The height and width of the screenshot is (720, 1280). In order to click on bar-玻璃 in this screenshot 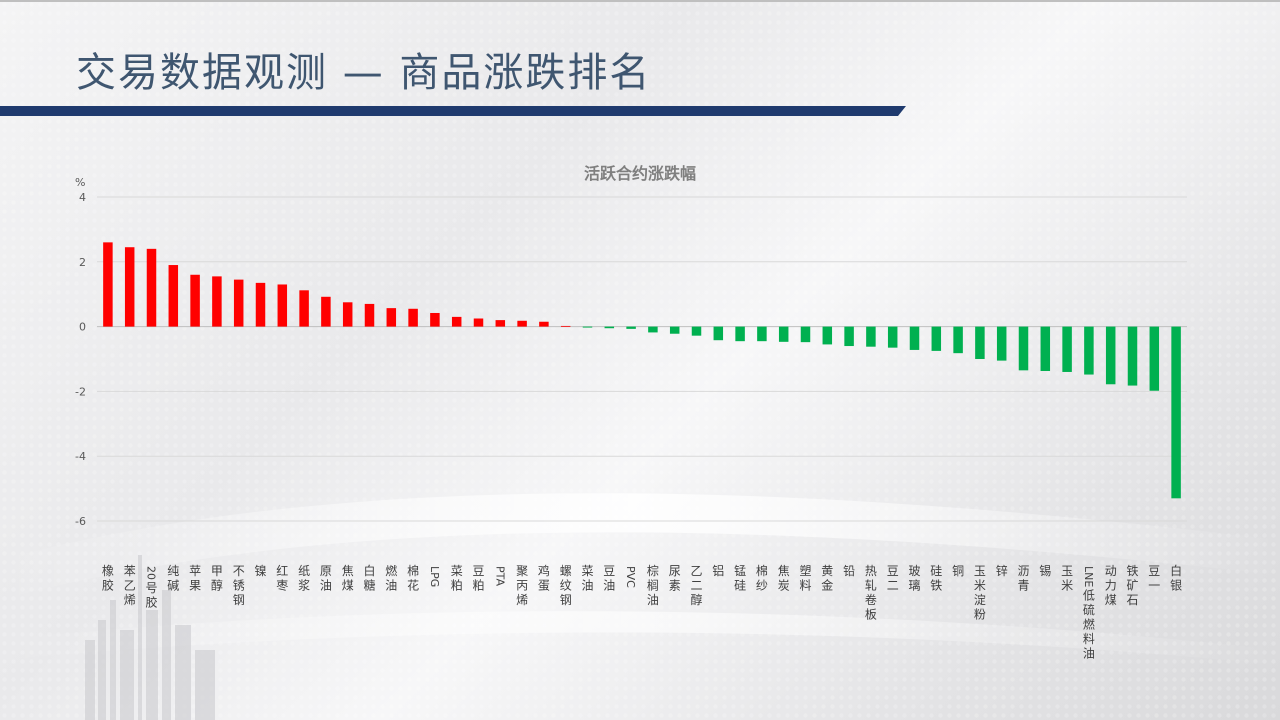, I will do `click(914, 338)`.